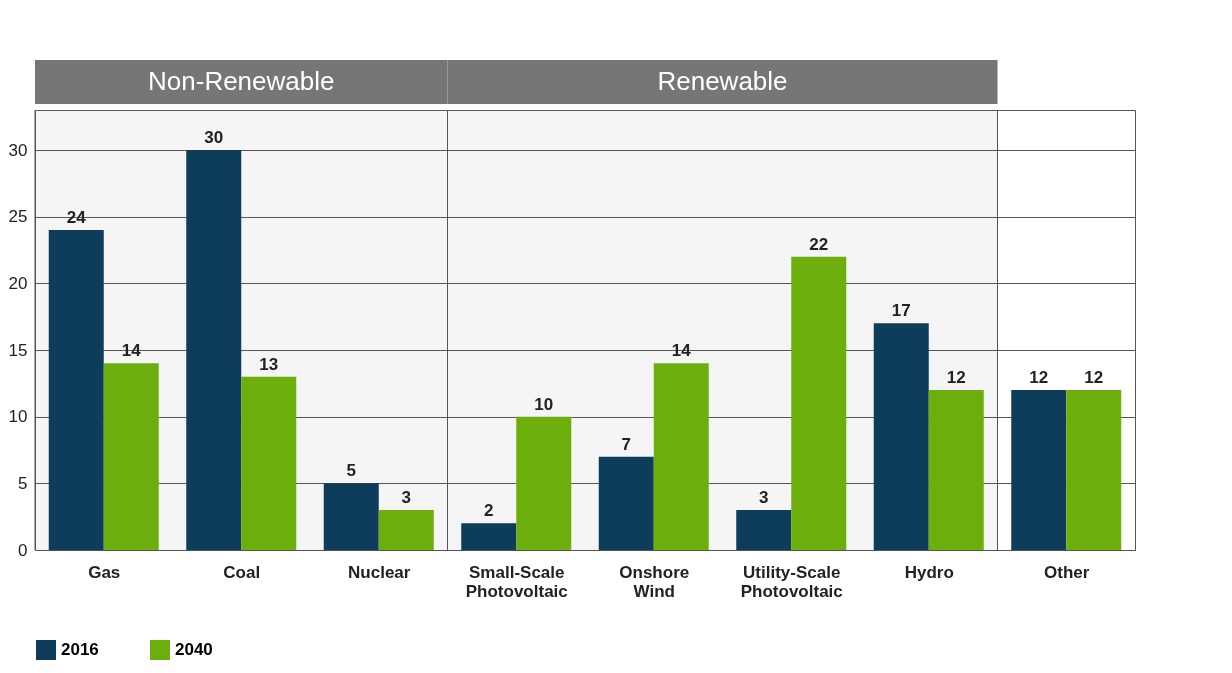 The image size is (1232, 673). What do you see at coordinates (18, 283) in the screenshot?
I see `y-tick-label: 20` at bounding box center [18, 283].